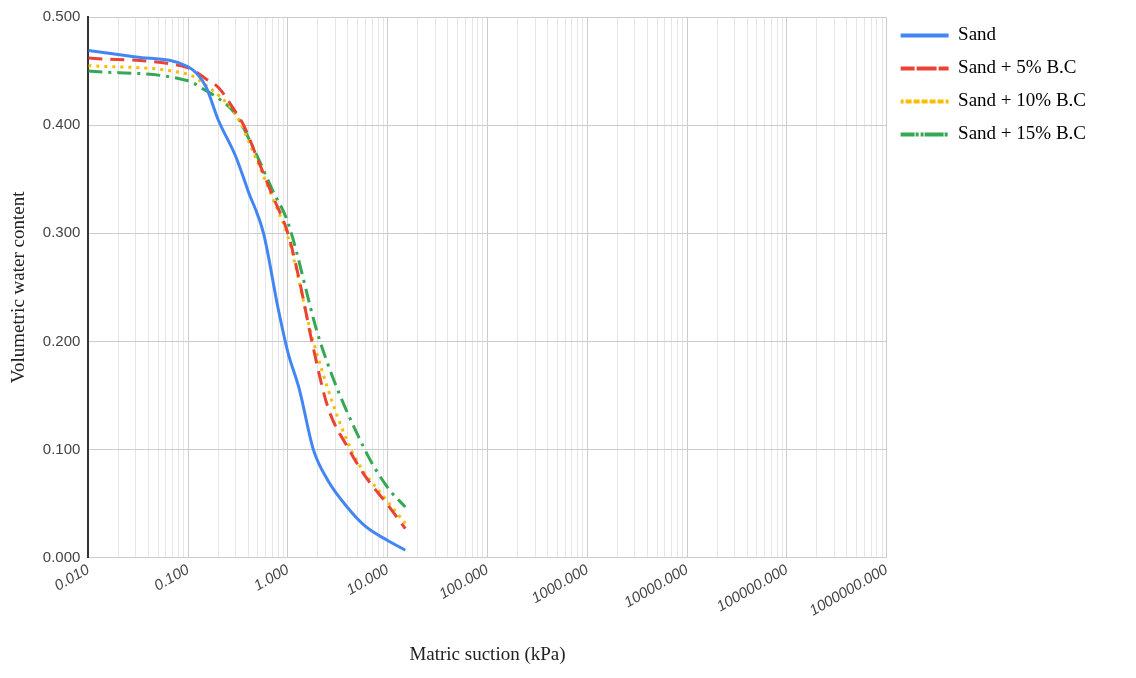  Describe the element at coordinates (61, 556) in the screenshot. I see `y-tick-label: 0.000` at that location.